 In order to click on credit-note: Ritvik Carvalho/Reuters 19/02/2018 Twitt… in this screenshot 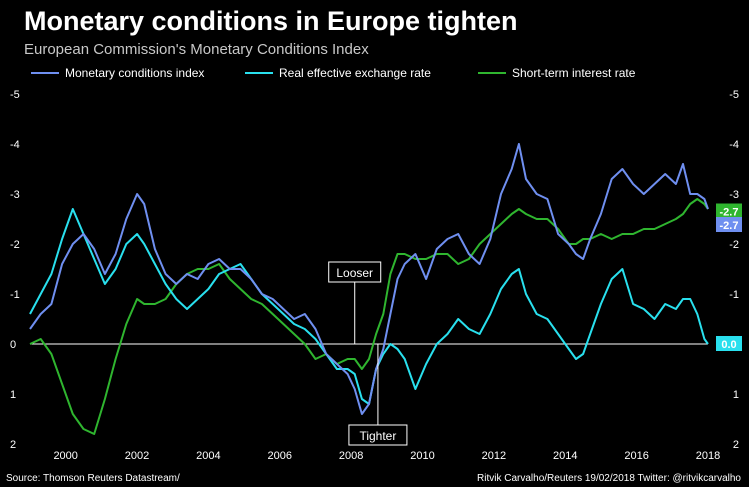, I will do `click(609, 478)`.